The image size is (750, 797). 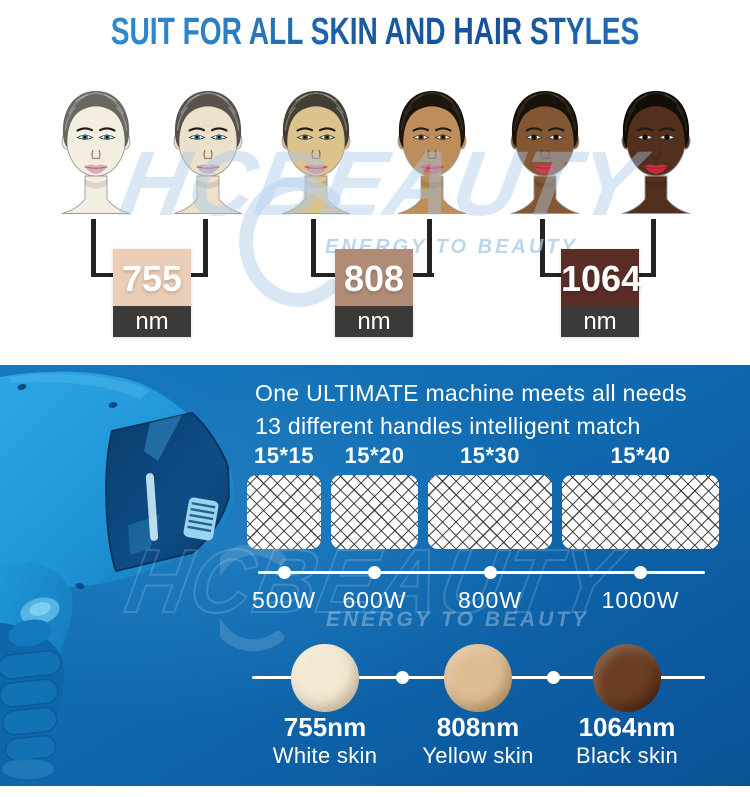 I want to click on power-label: 600W, so click(x=374, y=600).